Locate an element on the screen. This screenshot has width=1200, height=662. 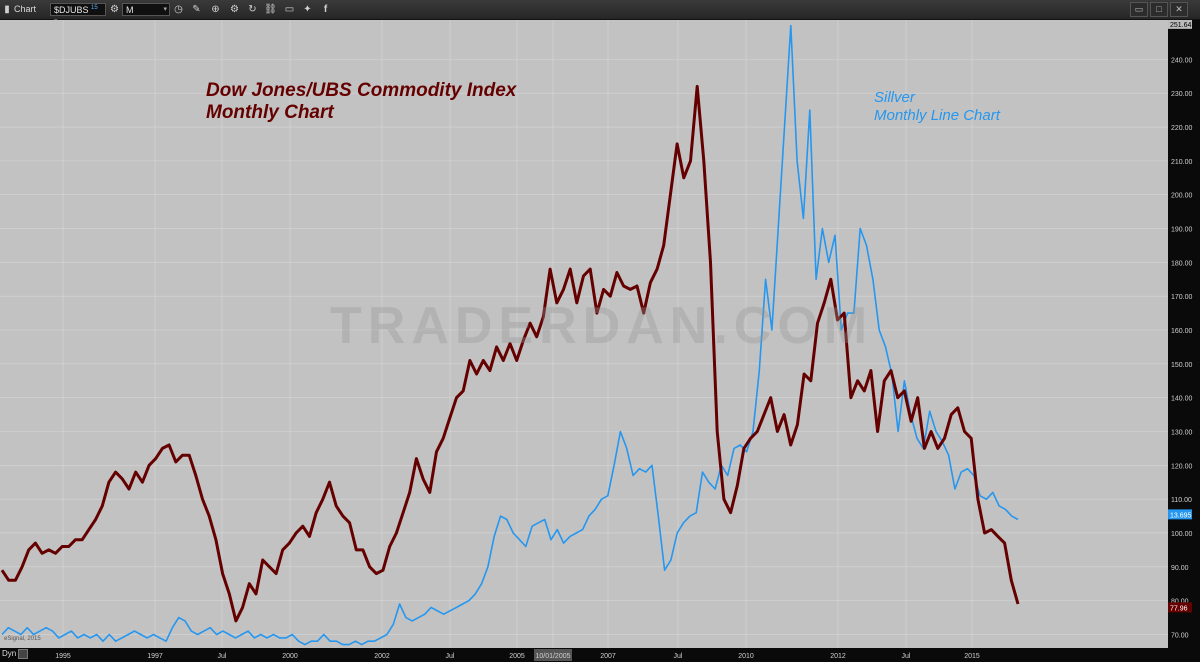
x-tick-label: 2010 is located at coordinates (746, 656).